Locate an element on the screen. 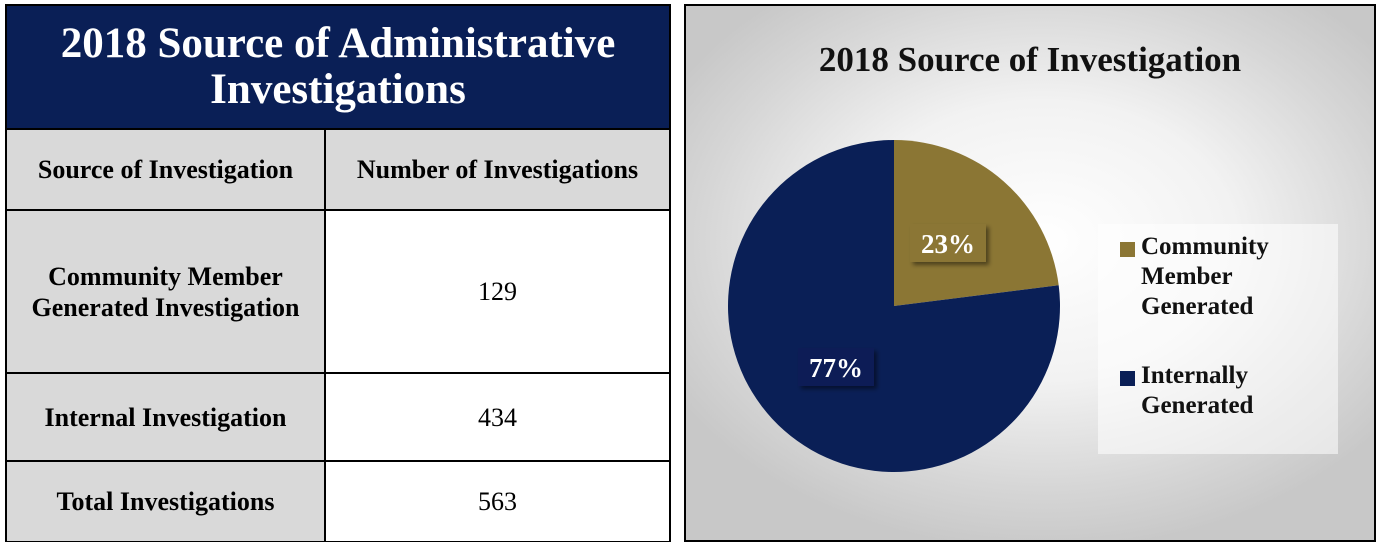 This screenshot has width=1380, height=544. row-internal-count: 434 is located at coordinates (496, 417).